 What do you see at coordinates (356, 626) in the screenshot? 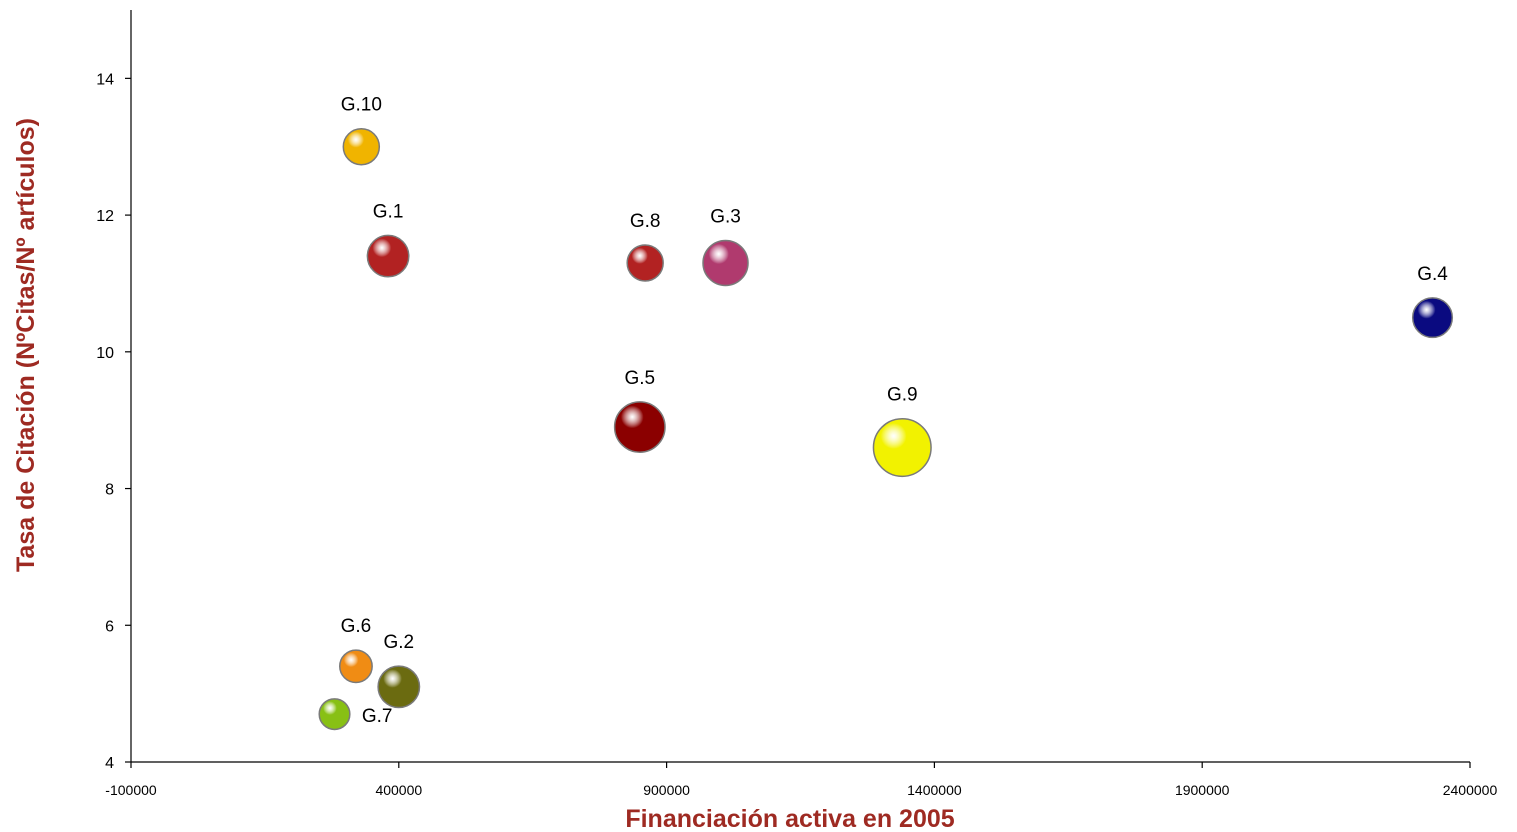
I see `point-label: G.6` at bounding box center [356, 626].